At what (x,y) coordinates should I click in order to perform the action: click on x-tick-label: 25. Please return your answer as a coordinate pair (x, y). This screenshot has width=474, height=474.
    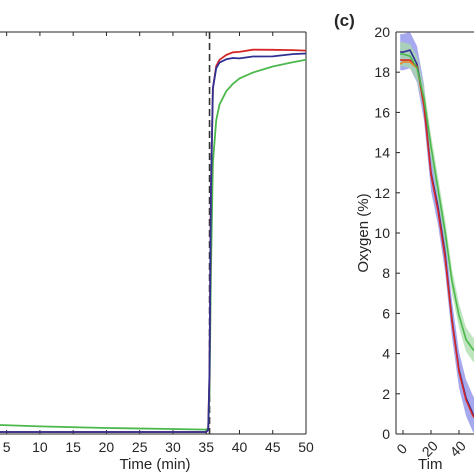
    Looking at the image, I should click on (140, 447).